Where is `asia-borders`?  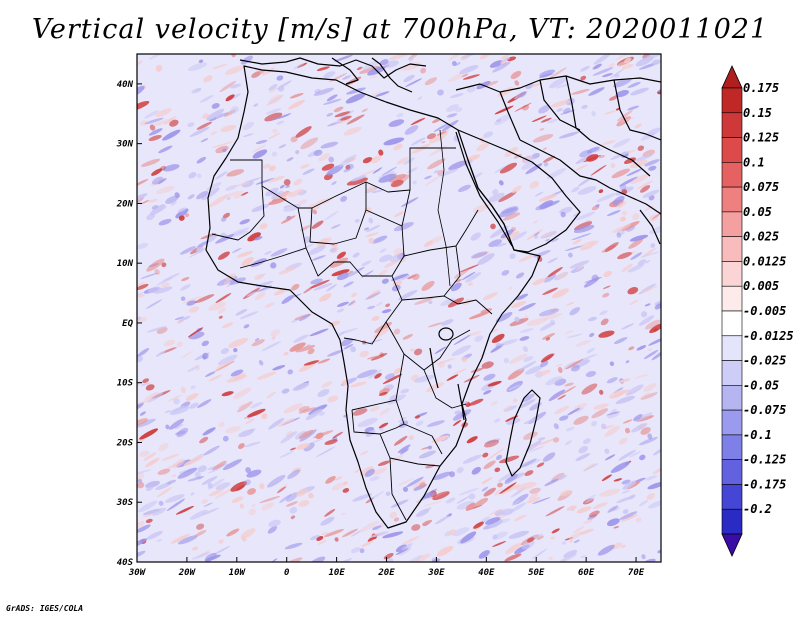
asia-borders is located at coordinates (558, 126).